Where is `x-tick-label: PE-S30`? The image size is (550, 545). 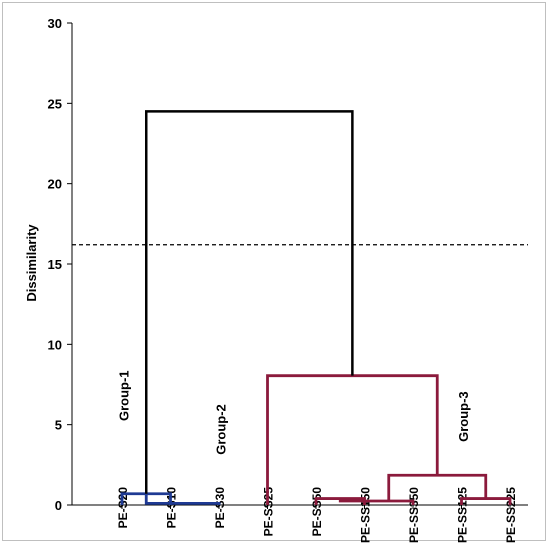 x-tick-label: PE-S30 is located at coordinates (220, 508).